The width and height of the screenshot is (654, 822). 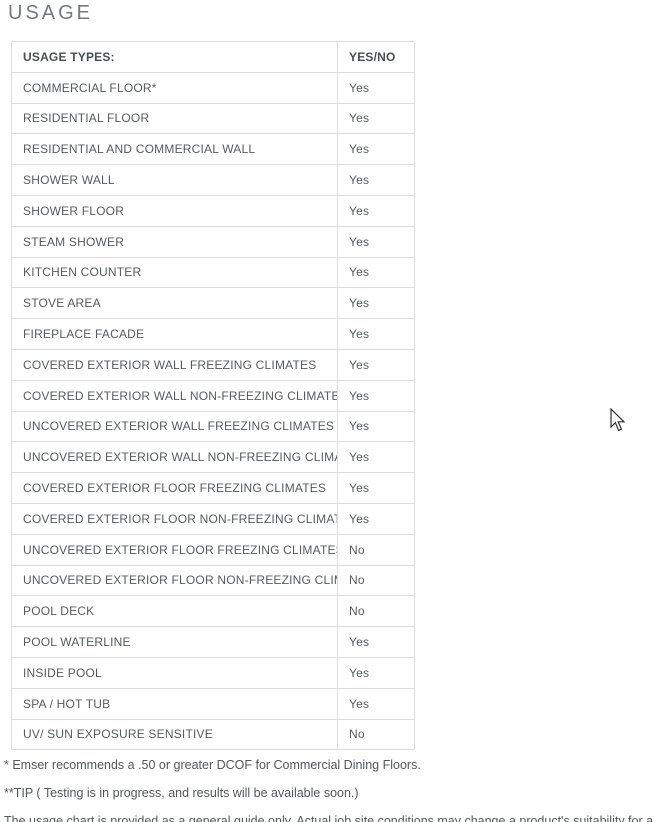 I want to click on usage-type-cell: INSIDE POOL, so click(x=174, y=672).